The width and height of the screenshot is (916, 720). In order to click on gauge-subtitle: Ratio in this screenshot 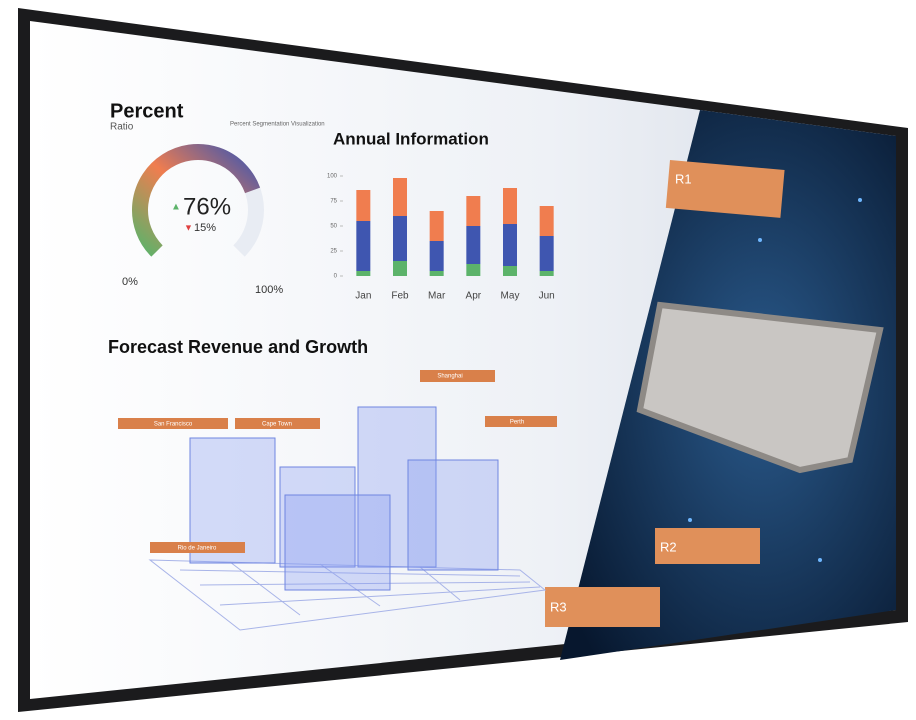, I will do `click(122, 127)`.